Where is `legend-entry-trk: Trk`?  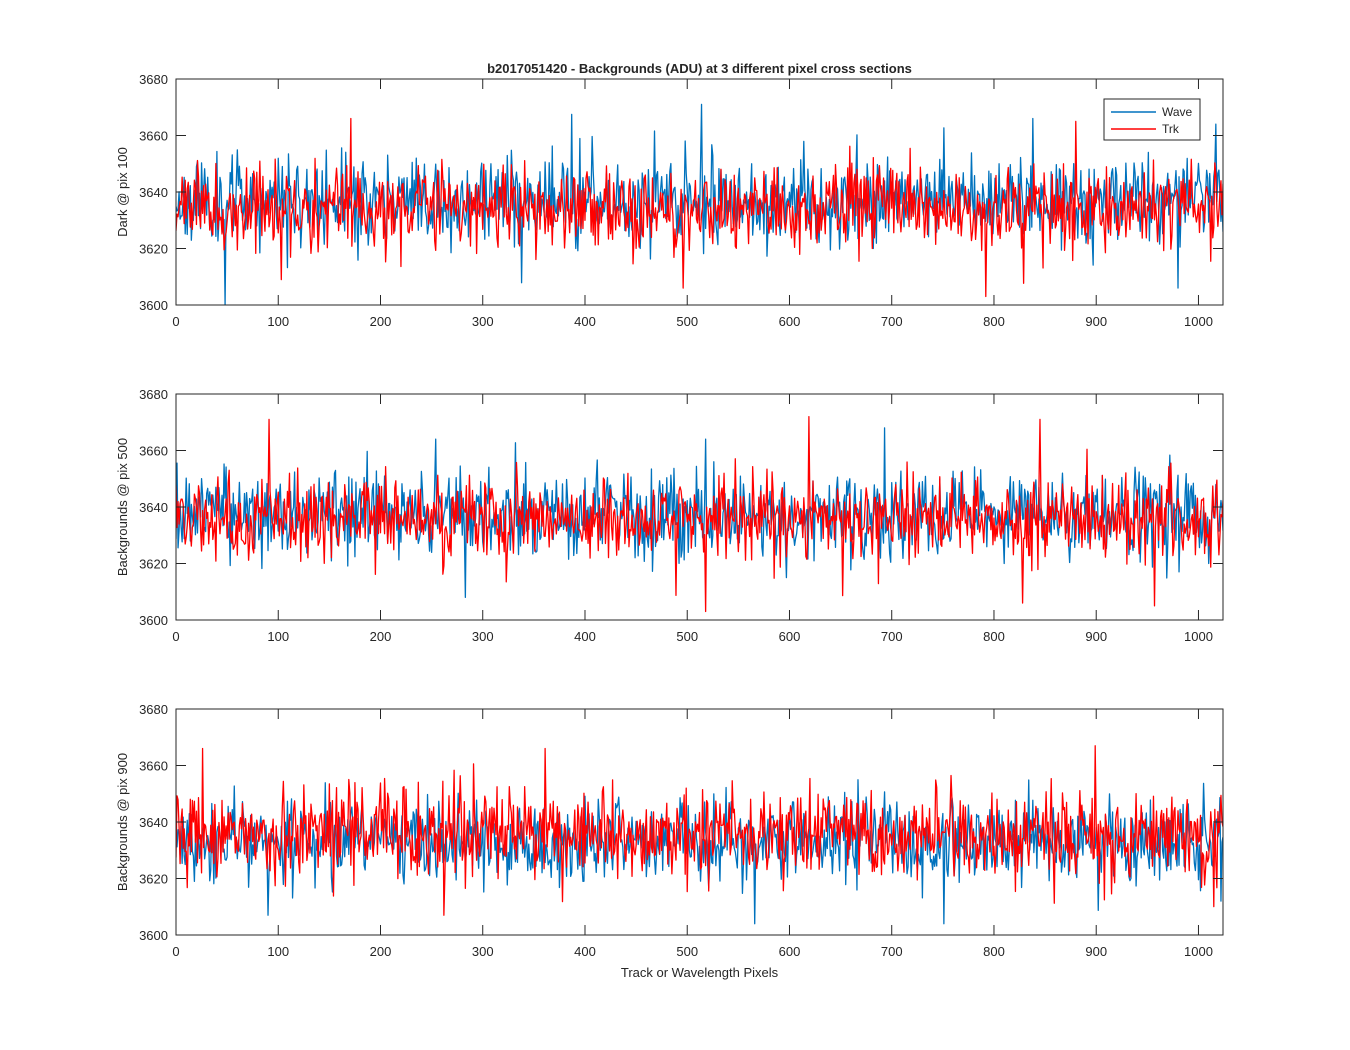
legend-entry-trk: Trk is located at coordinates (1171, 129).